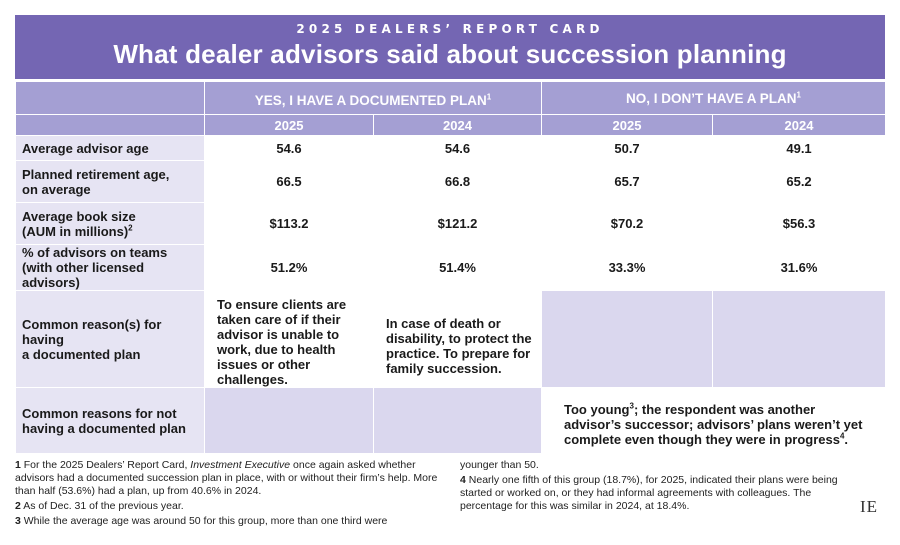 This screenshot has height=545, width=900. What do you see at coordinates (95, 252) in the screenshot?
I see `row-label-line: % of advisors on teams` at bounding box center [95, 252].